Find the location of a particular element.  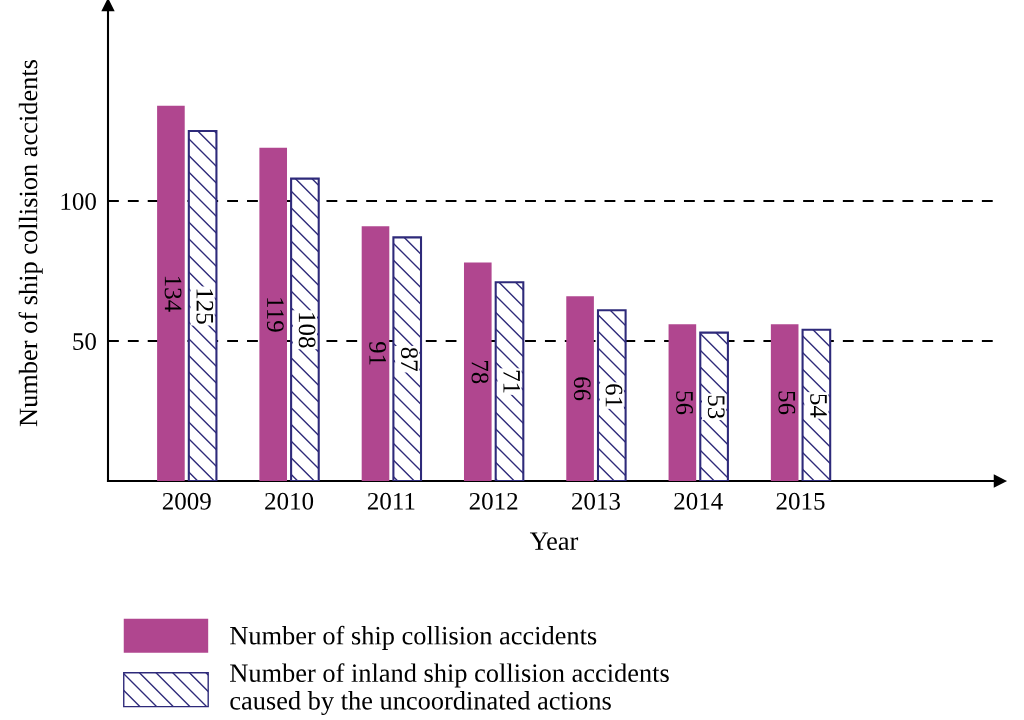

data-label: 125 is located at coordinates (205, 306).